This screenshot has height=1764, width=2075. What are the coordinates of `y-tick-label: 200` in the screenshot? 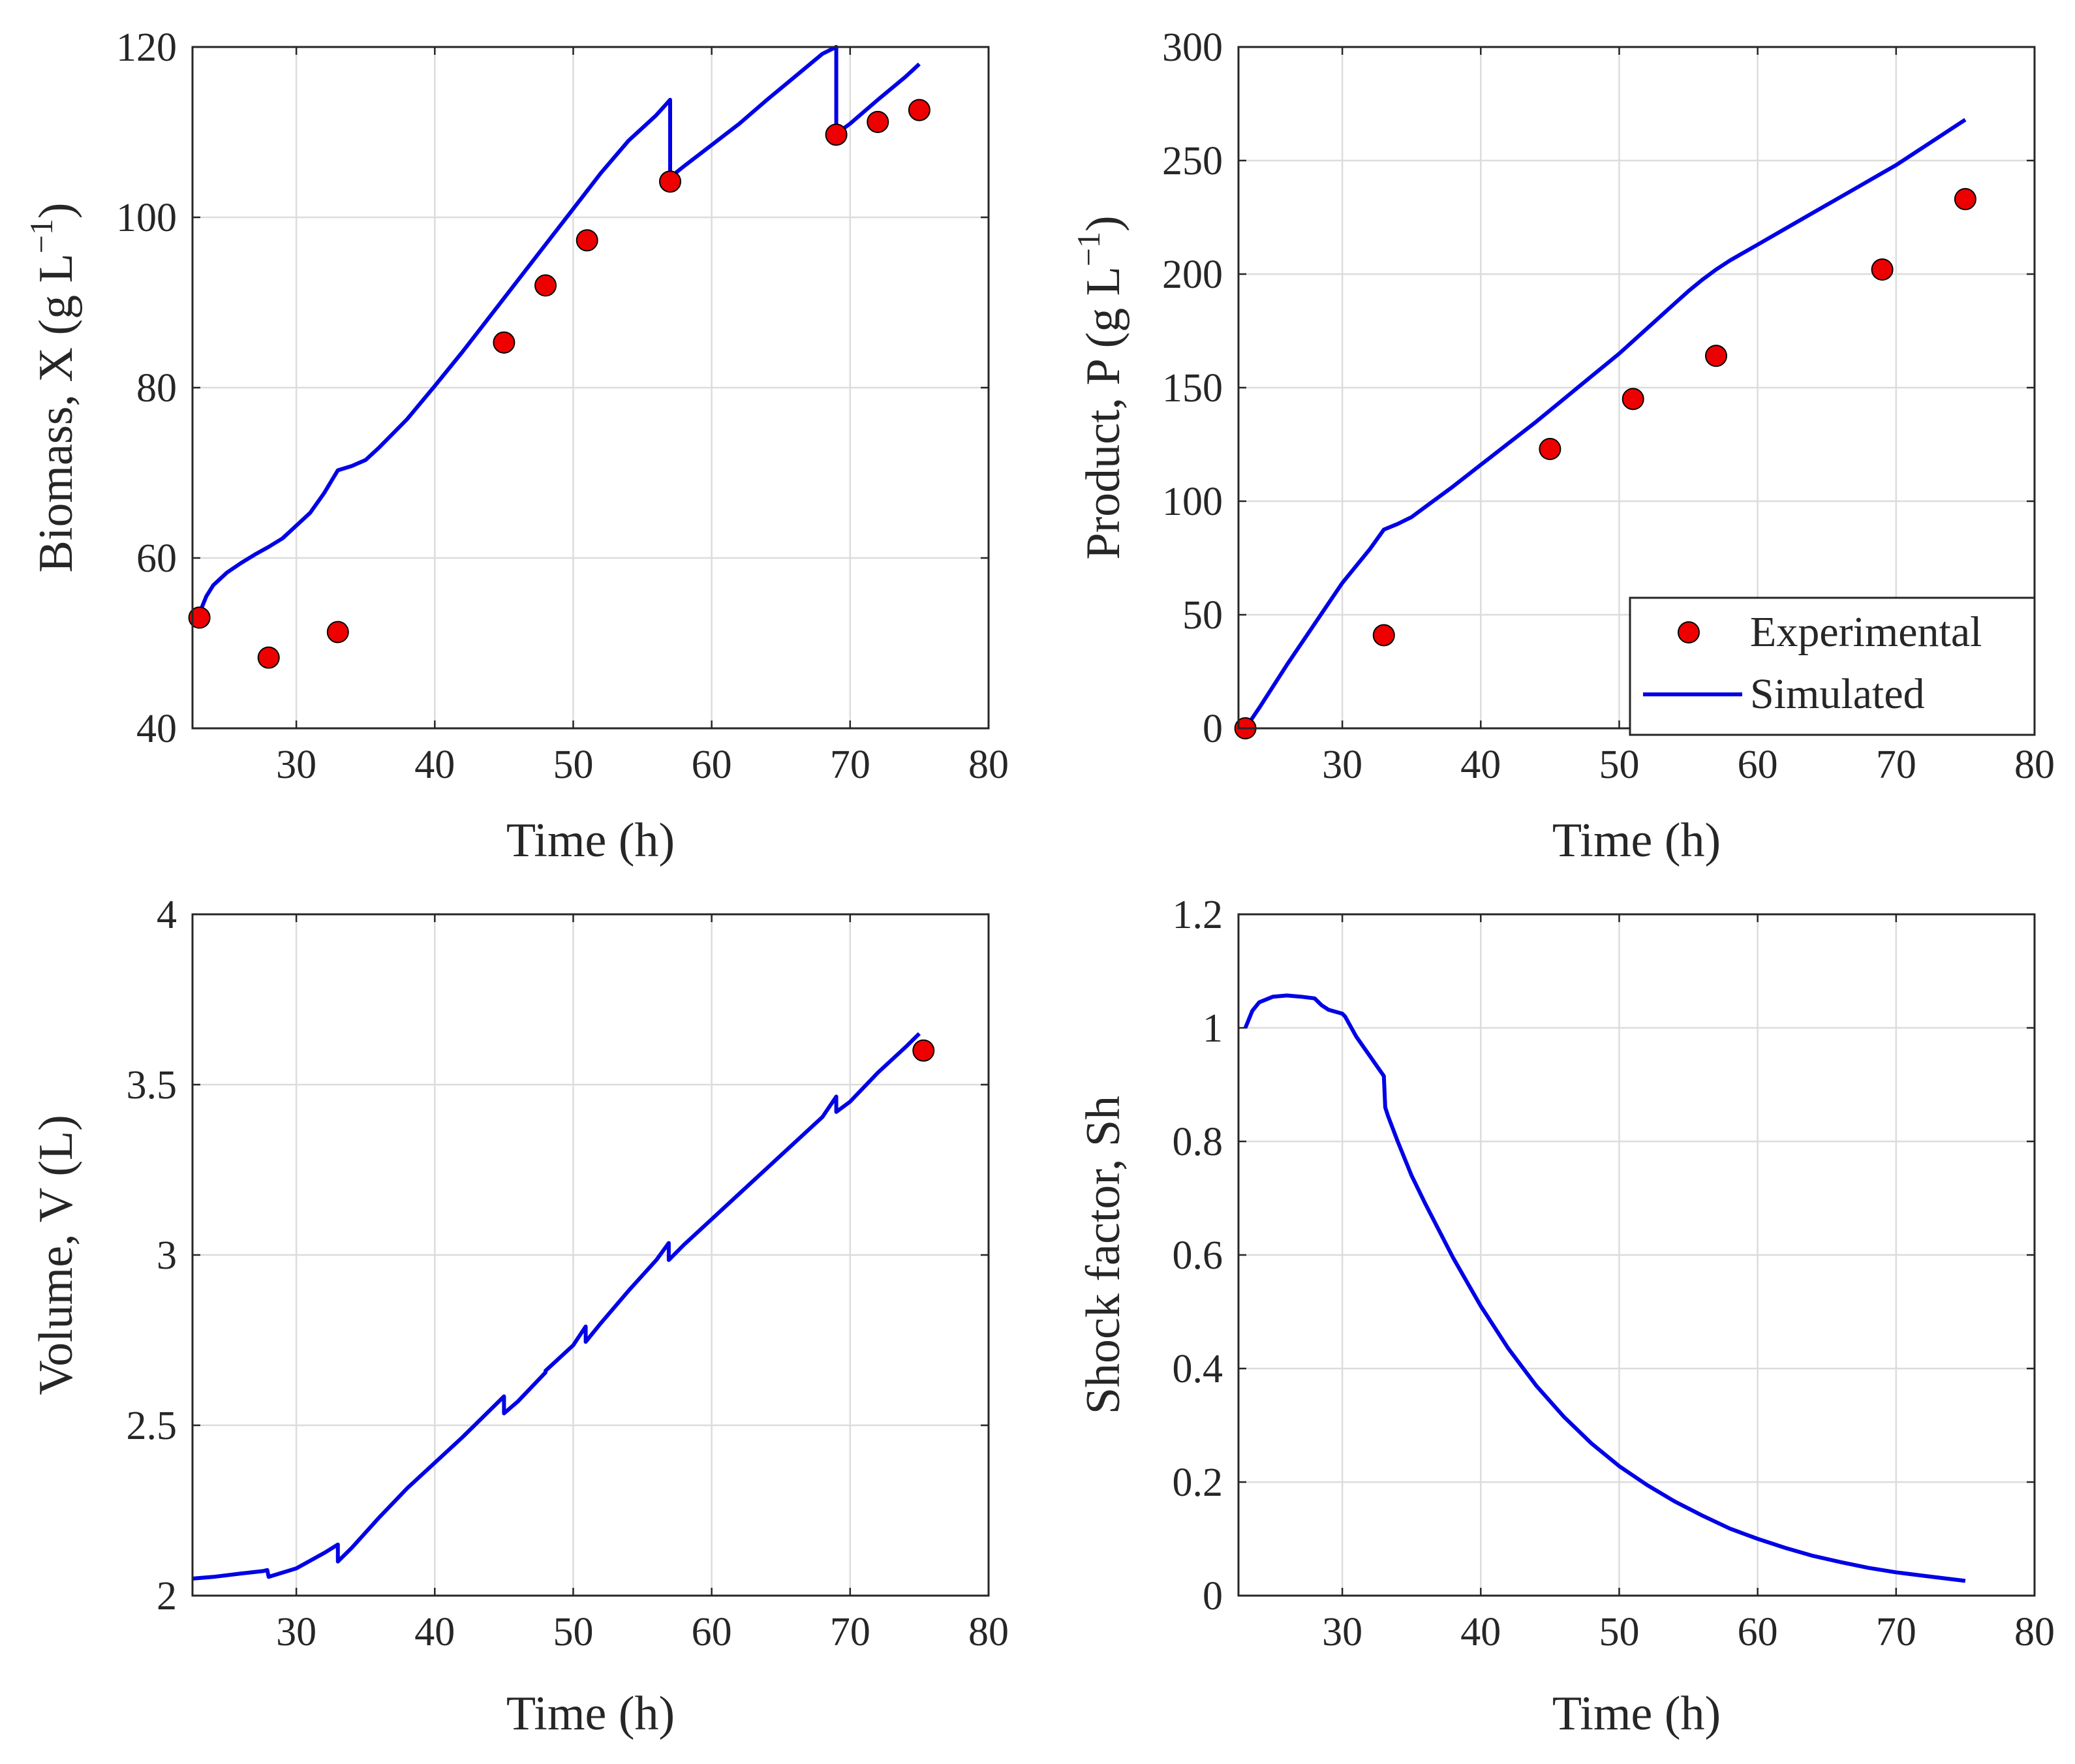 It's located at (1192, 275).